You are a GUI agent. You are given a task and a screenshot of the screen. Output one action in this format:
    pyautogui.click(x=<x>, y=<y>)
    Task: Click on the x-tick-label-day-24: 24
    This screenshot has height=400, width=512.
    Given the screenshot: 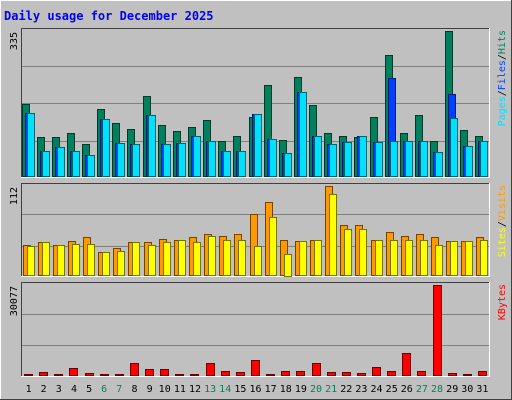 What is the action you would take?
    pyautogui.click(x=376, y=389)
    